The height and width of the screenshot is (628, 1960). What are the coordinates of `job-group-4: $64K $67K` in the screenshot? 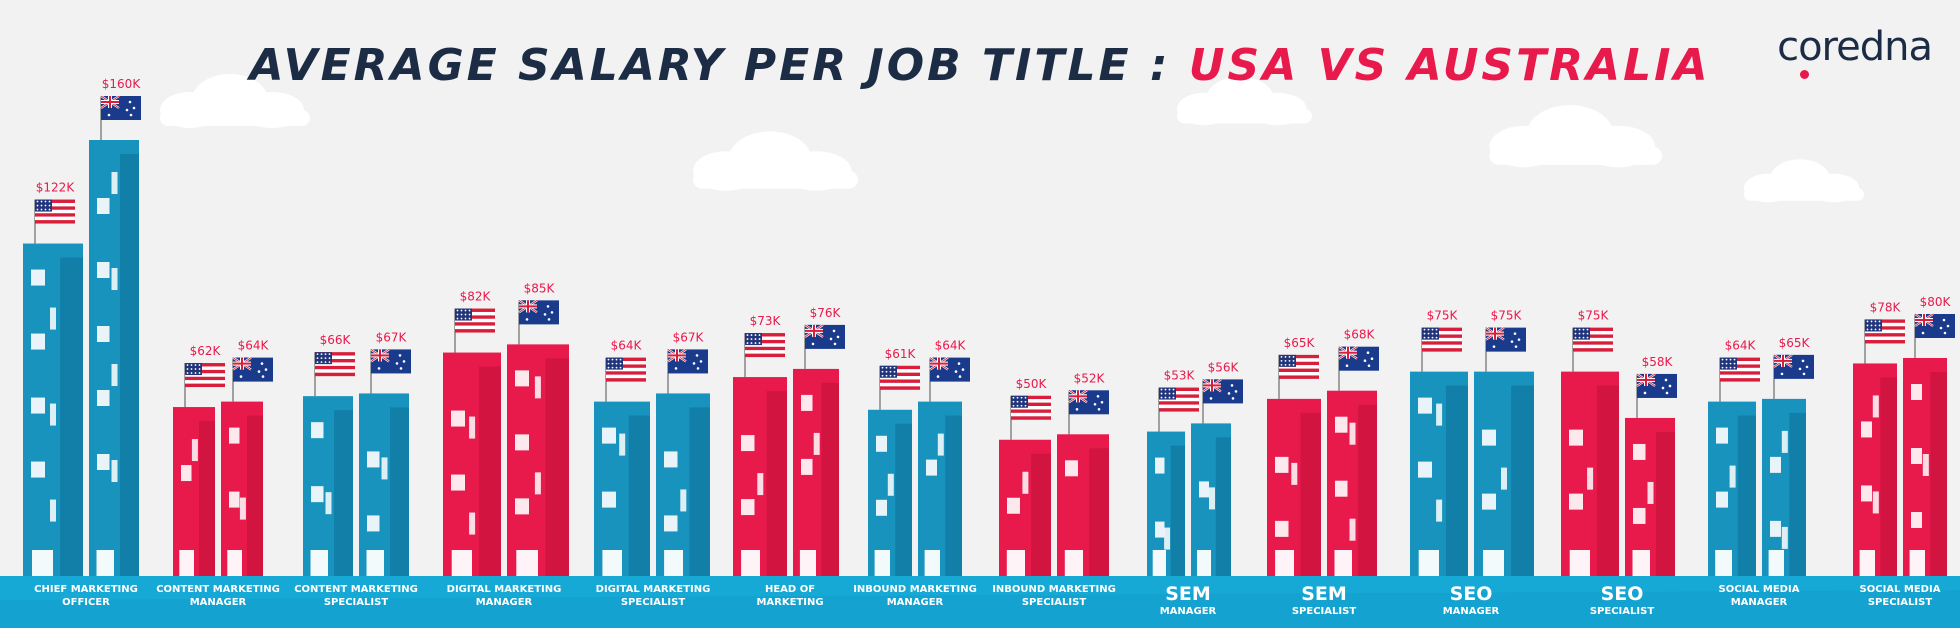 It's located at (652, 453).